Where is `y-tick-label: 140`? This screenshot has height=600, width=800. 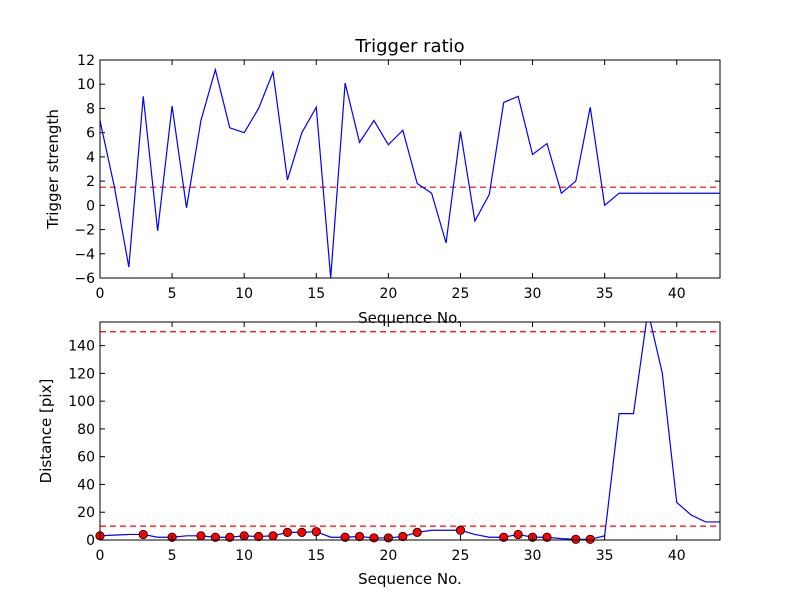
y-tick-label: 140 is located at coordinates (81, 347).